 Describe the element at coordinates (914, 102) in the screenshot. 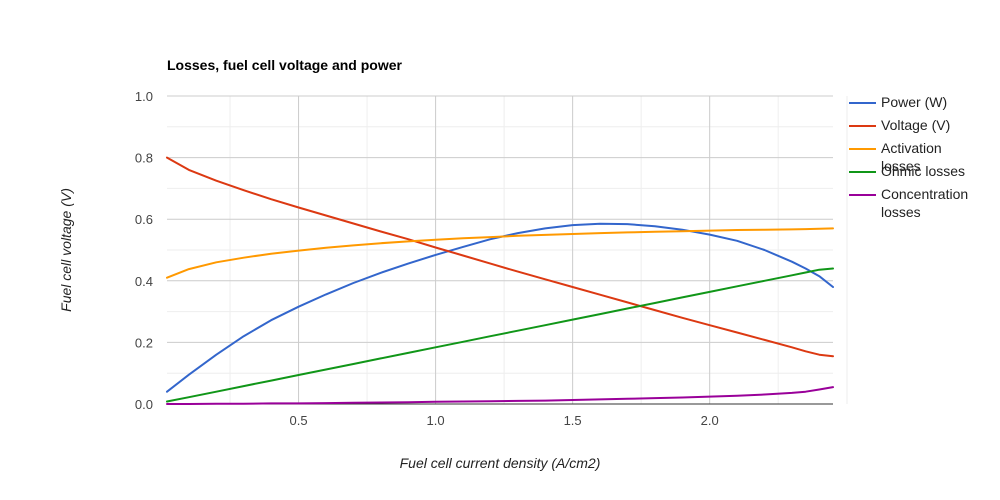

I see `legend-label: Power (W)` at that location.